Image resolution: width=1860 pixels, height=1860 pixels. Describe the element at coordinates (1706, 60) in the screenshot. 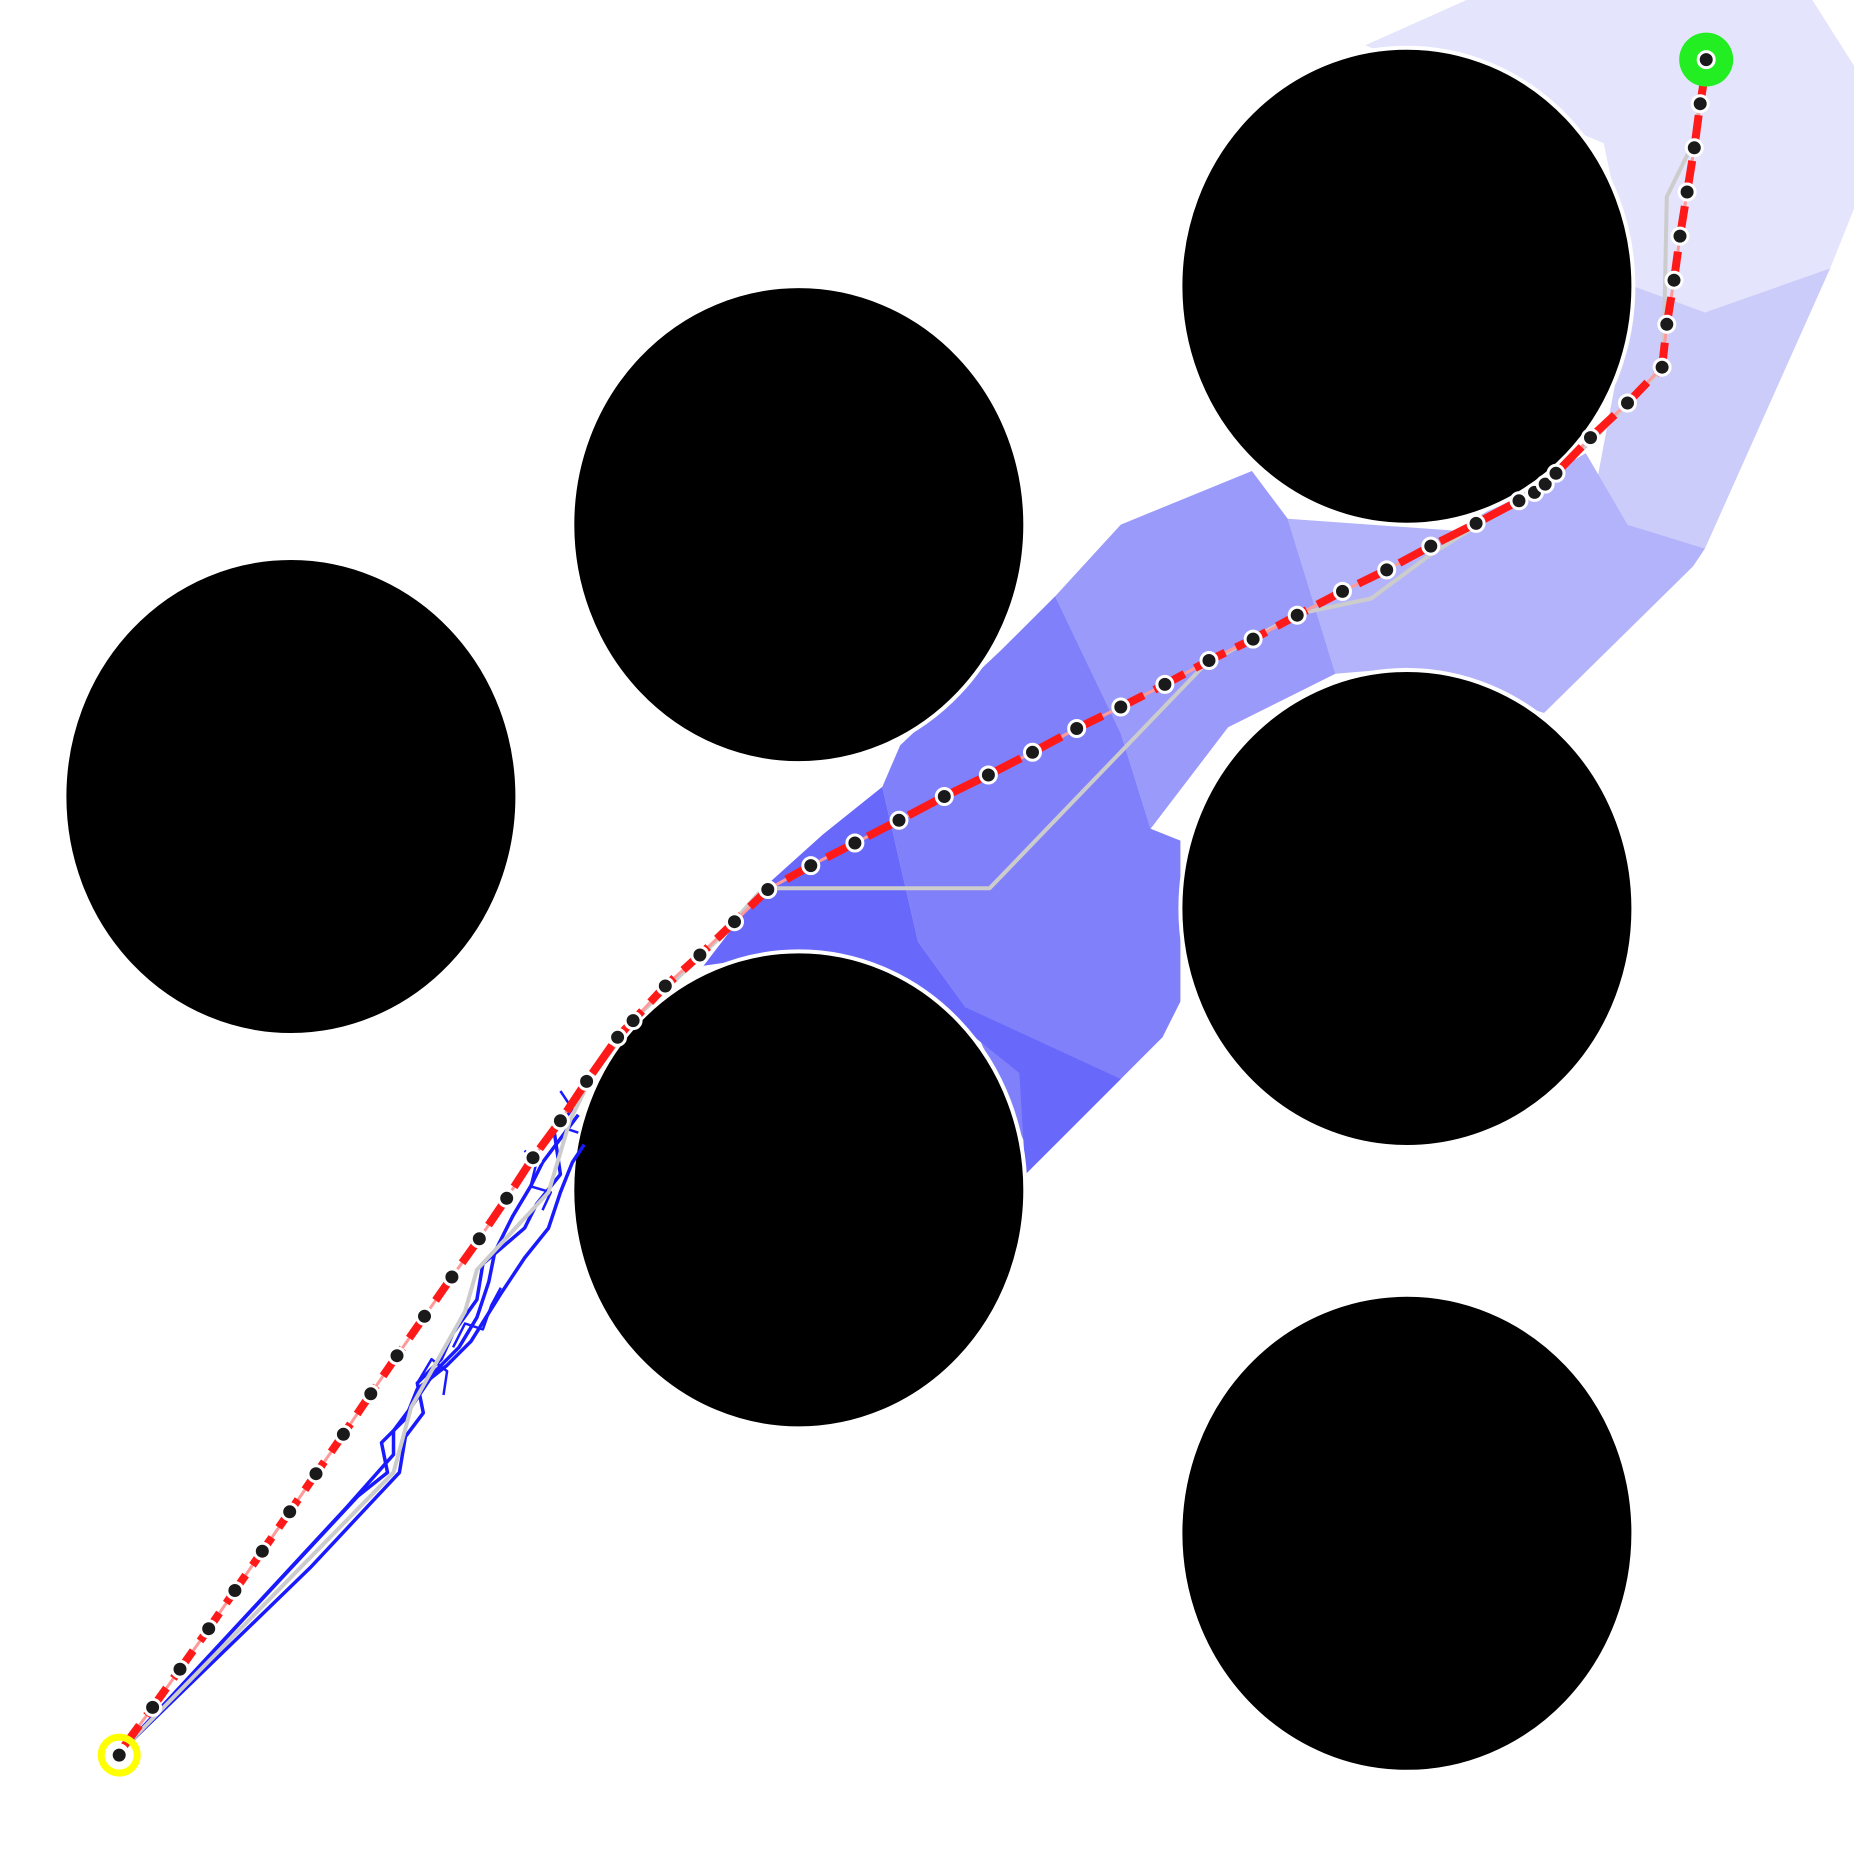

I see `goal-point` at that location.